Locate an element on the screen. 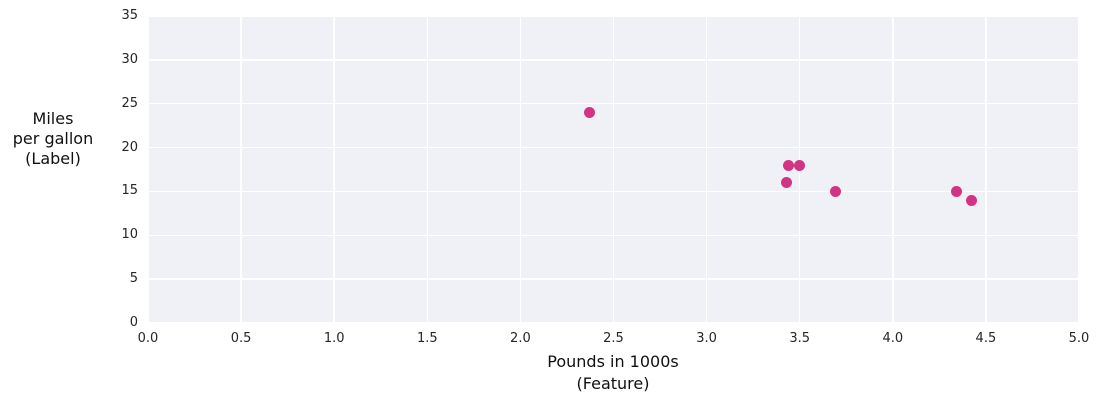 The image size is (1099, 401). y-tick-label: 25 is located at coordinates (129, 103).